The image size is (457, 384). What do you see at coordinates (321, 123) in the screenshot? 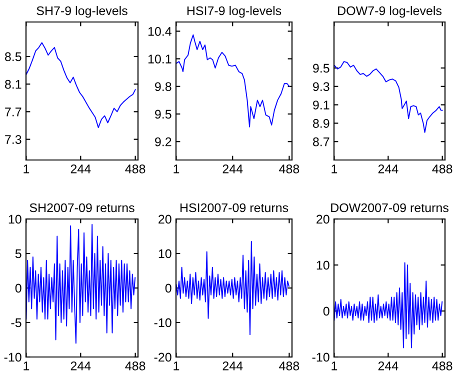
I see `y-tick-label: 8.9` at bounding box center [321, 123].